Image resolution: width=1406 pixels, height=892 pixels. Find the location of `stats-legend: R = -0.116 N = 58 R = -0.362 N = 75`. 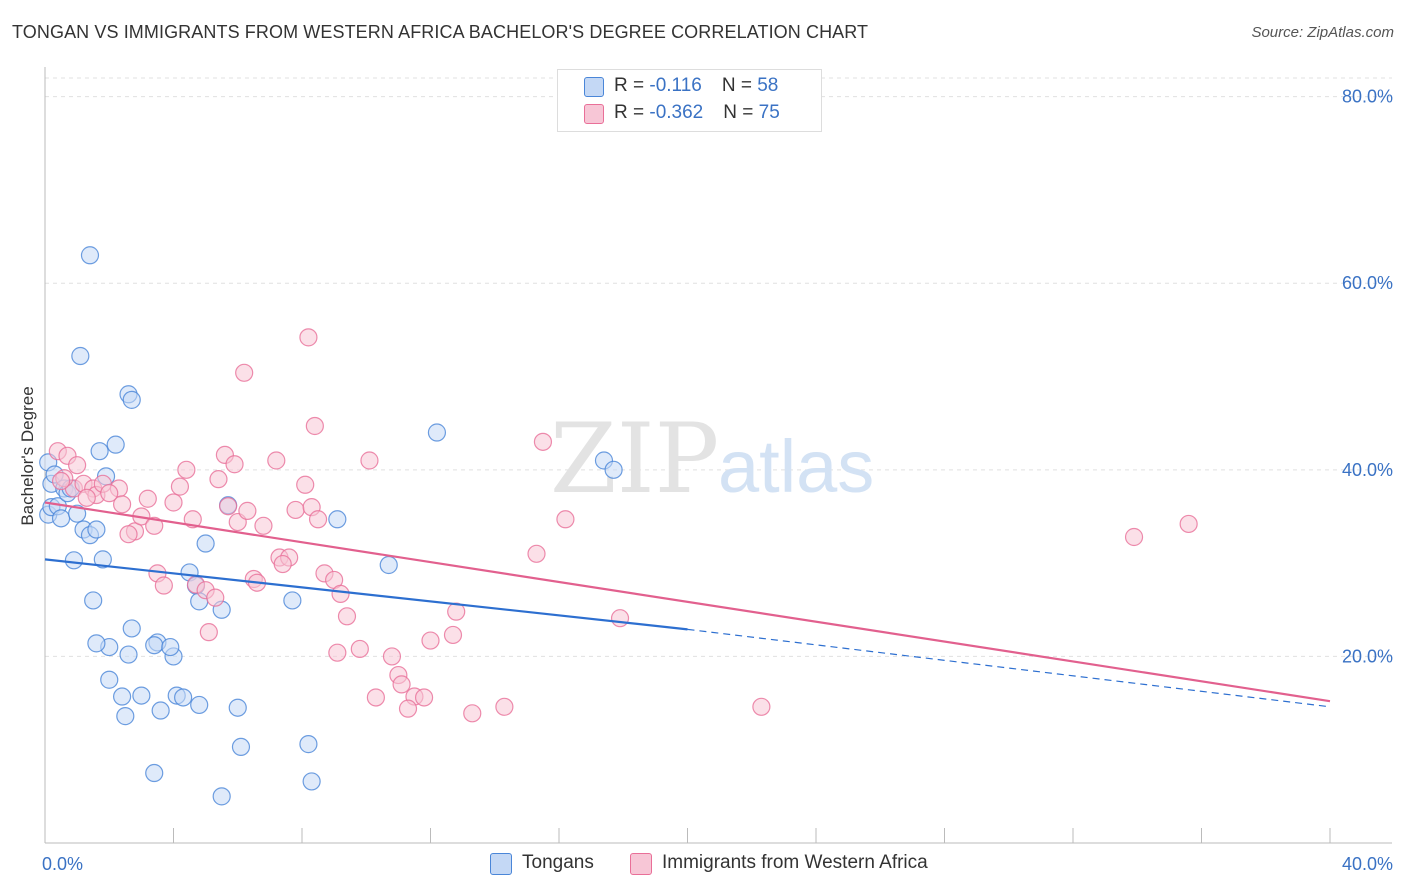

stats-legend: R = -0.116 N = 58 R = -0.362 N = 75 is located at coordinates (689, 100).